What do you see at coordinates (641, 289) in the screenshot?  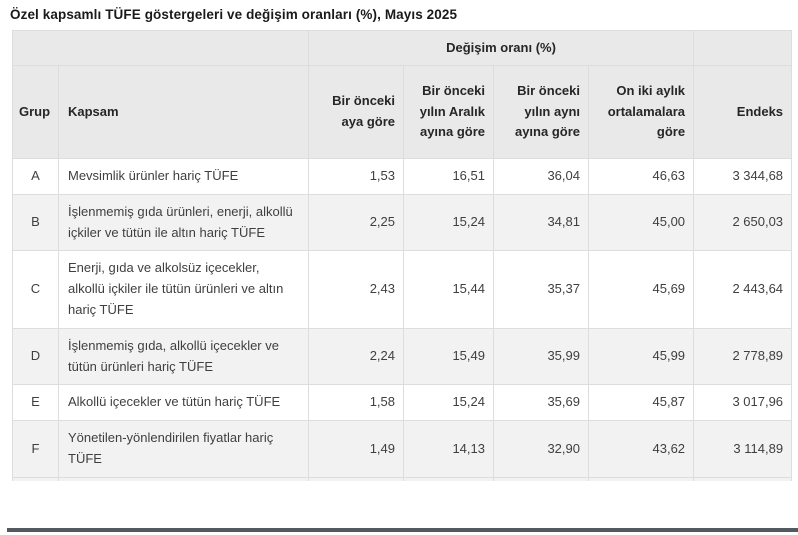 I see `cell-twelve-month-avg: 45,69` at bounding box center [641, 289].